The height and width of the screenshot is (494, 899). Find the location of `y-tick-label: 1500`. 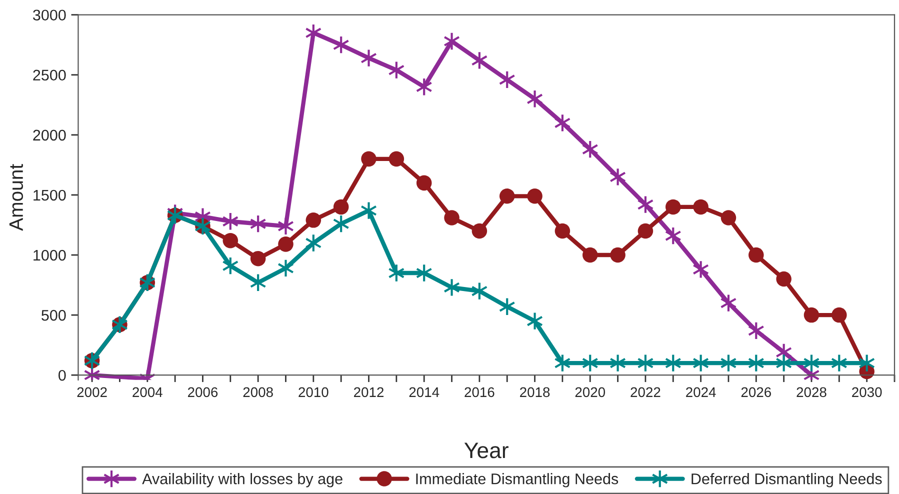

y-tick-label: 1500 is located at coordinates (50, 195).